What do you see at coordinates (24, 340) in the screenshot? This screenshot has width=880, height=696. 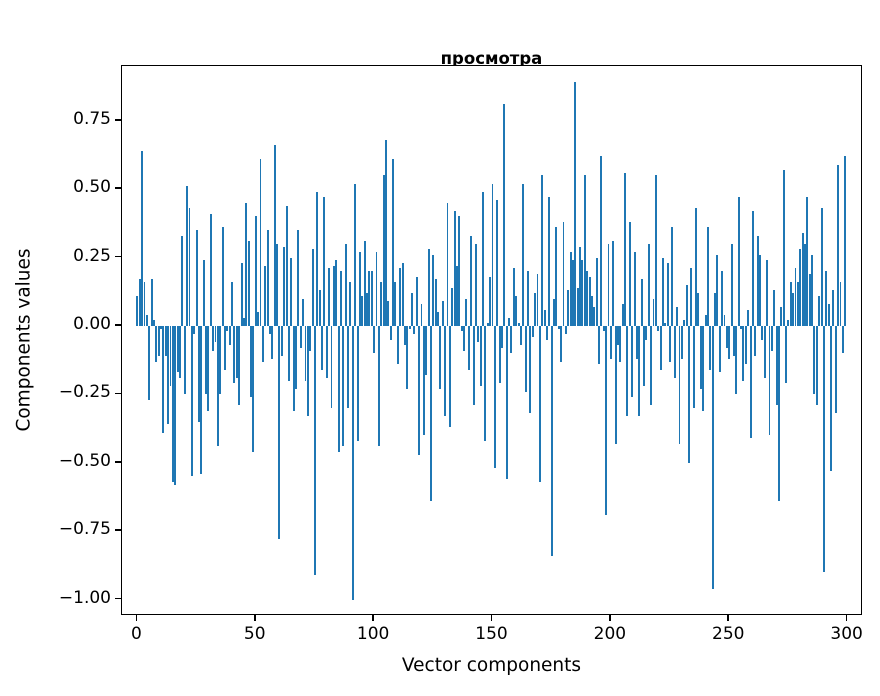 I see `y-axis-label: Components values` at bounding box center [24, 340].